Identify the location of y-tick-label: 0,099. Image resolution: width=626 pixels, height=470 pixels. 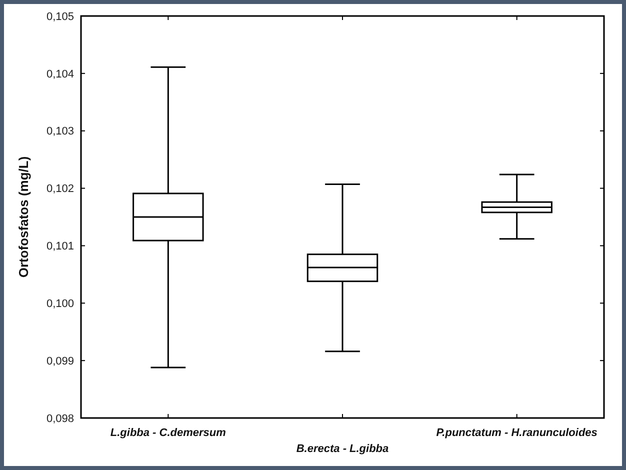
(60, 361).